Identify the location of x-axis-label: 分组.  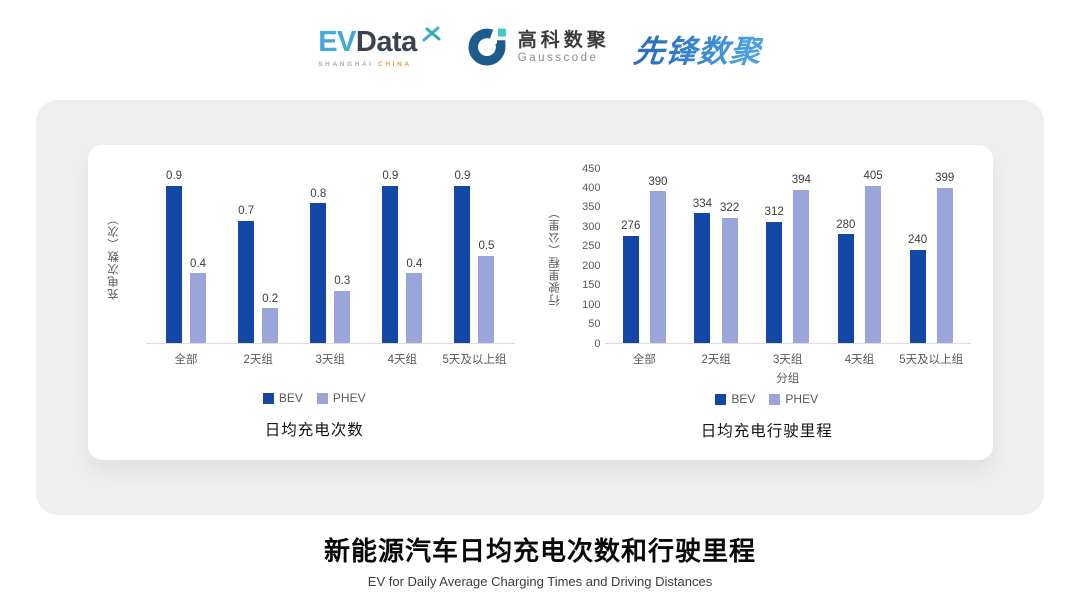
(788, 379).